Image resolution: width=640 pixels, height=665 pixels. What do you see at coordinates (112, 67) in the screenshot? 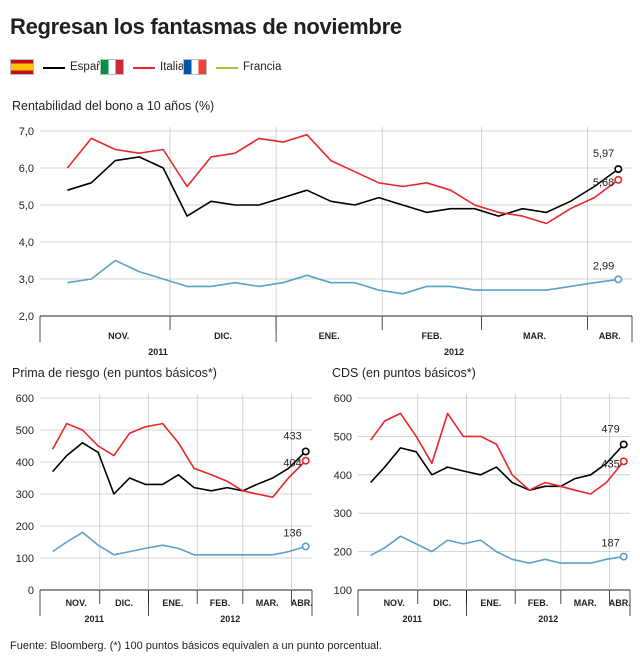
I see `italy-flag-icon` at bounding box center [112, 67].